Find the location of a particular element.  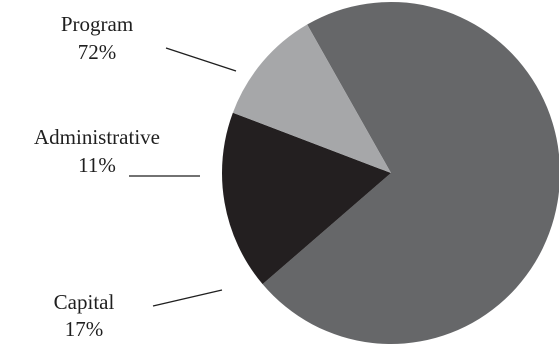

leader-line-program is located at coordinates (201, 59).